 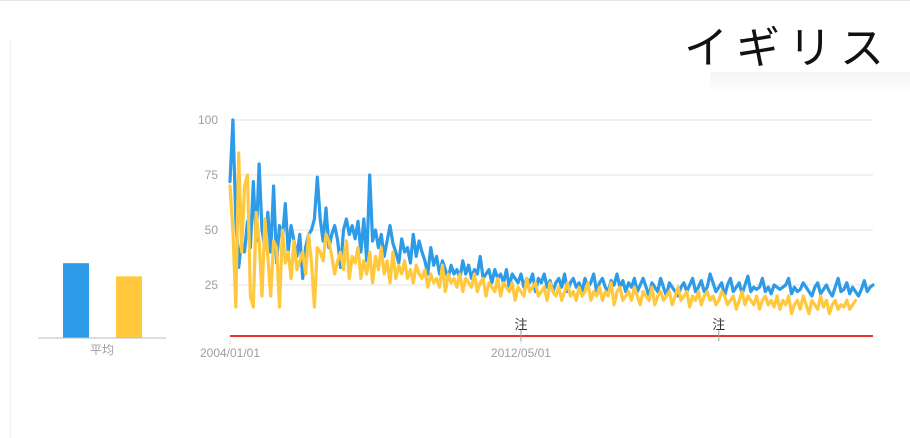 What do you see at coordinates (455, 0) in the screenshot?
I see `top-divider` at bounding box center [455, 0].